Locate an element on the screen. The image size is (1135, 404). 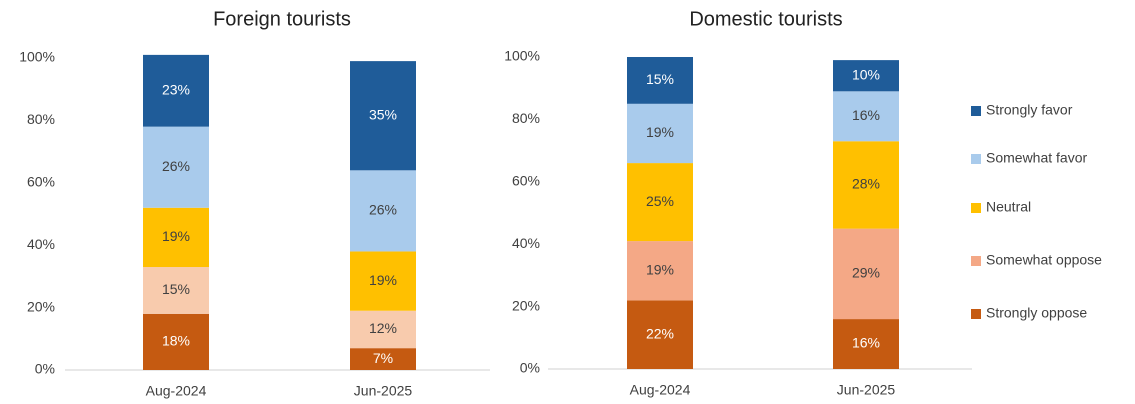
data-label: 18% is located at coordinates (176, 341).